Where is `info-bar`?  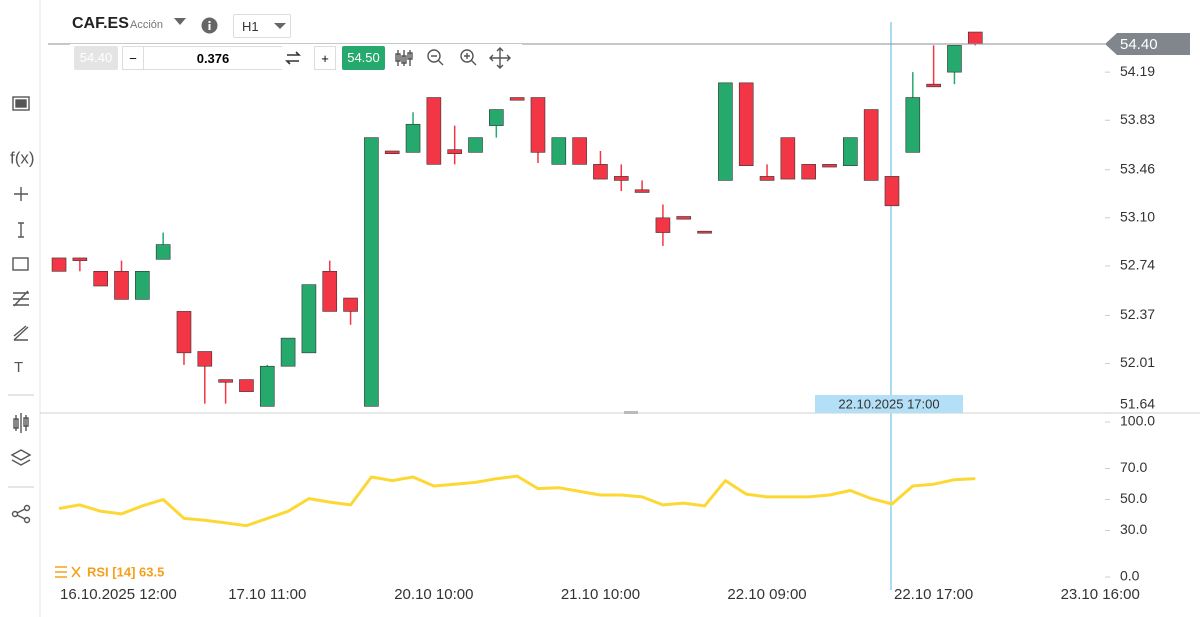 info-bar is located at coordinates (209, 27).